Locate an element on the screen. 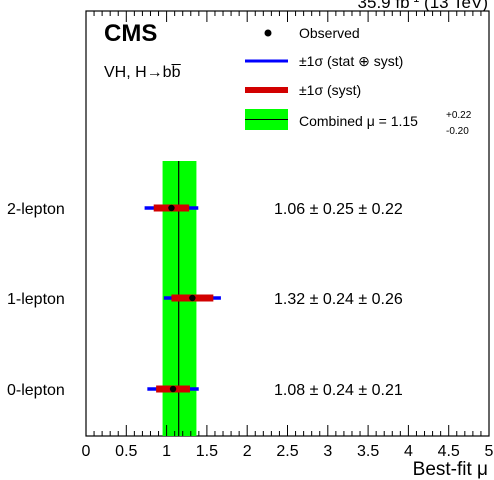 This screenshot has width=494, height=480. category-labels: 2-lepton 1-lepton 0-lepton is located at coordinates (36, 300).